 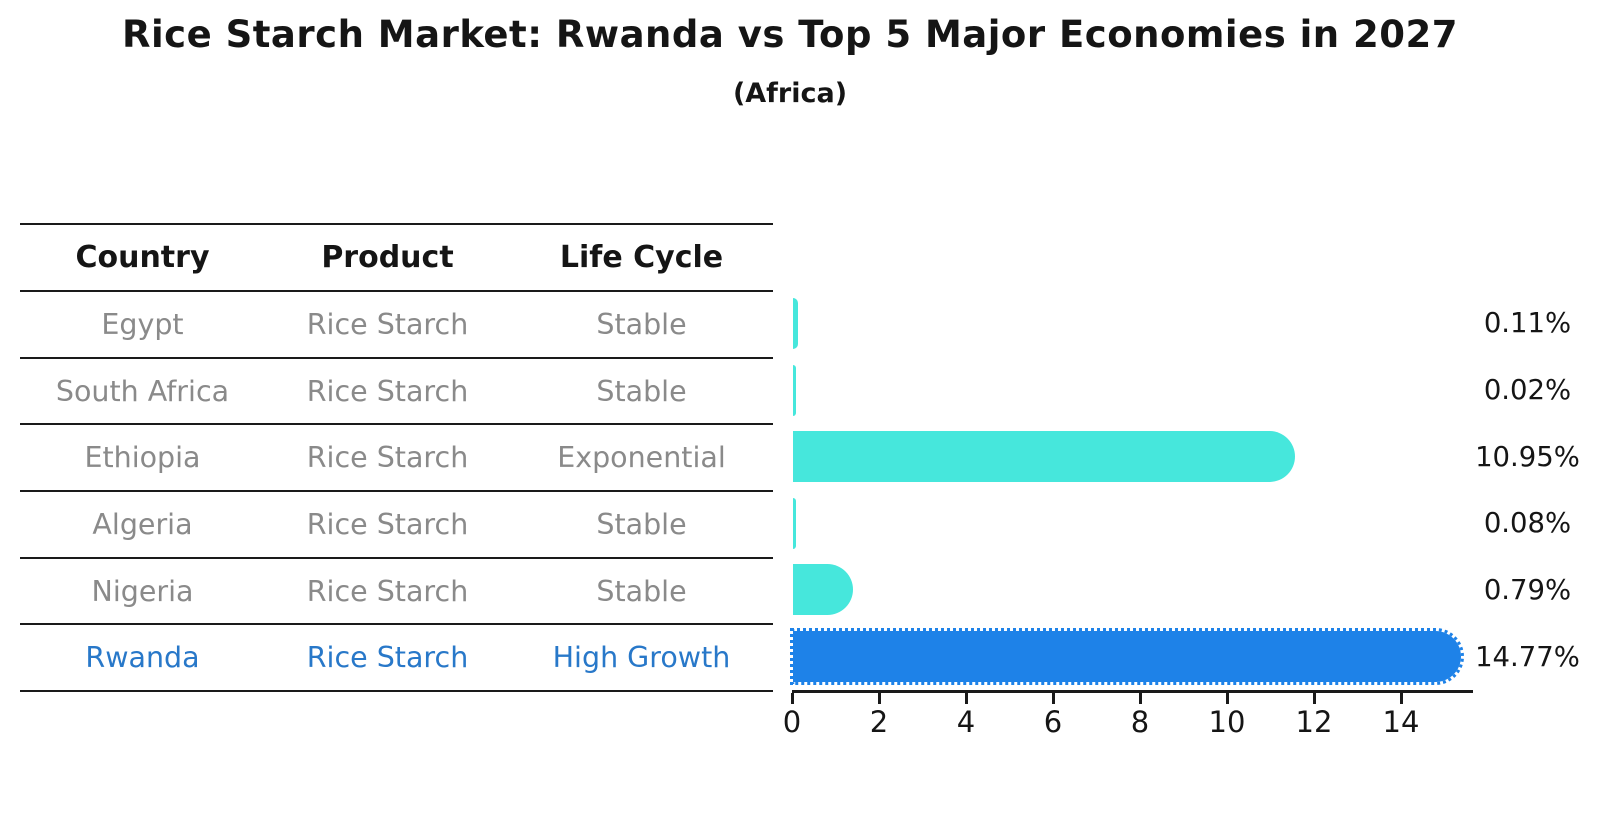 What do you see at coordinates (142, 324) in the screenshot?
I see `country-cell: Egypt` at bounding box center [142, 324].